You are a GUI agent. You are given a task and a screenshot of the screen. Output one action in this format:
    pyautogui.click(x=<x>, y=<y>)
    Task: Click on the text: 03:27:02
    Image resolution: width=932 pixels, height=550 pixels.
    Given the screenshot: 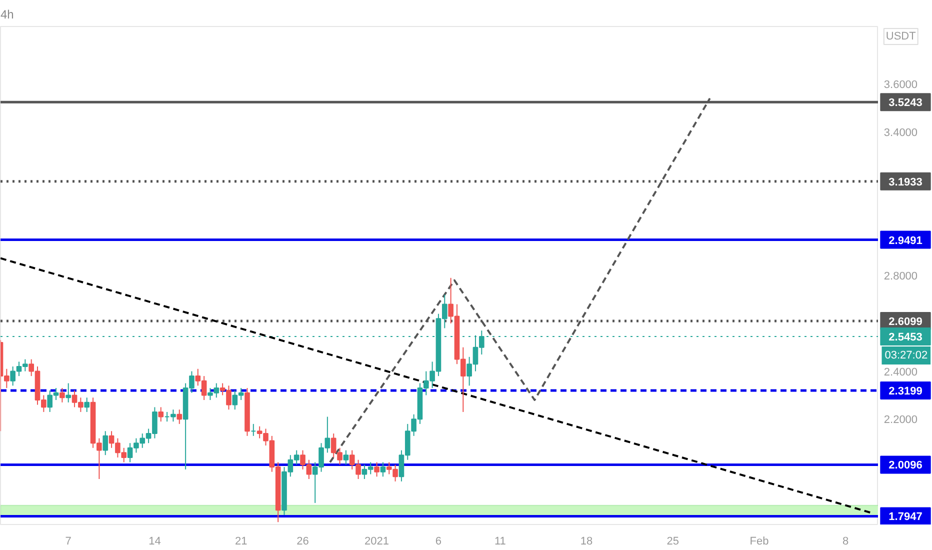 What is the action you would take?
    pyautogui.click(x=906, y=355)
    